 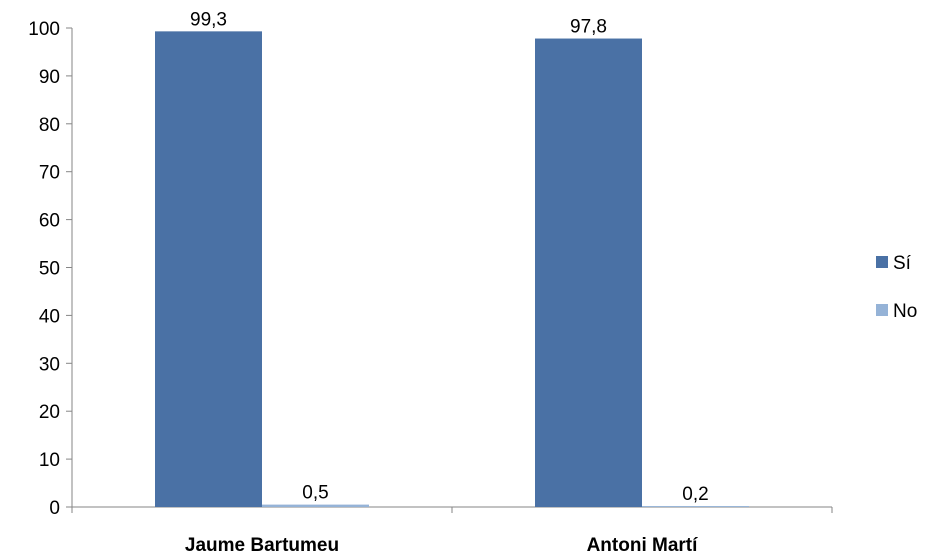 I want to click on data-label: 99,3, so click(x=208, y=19).